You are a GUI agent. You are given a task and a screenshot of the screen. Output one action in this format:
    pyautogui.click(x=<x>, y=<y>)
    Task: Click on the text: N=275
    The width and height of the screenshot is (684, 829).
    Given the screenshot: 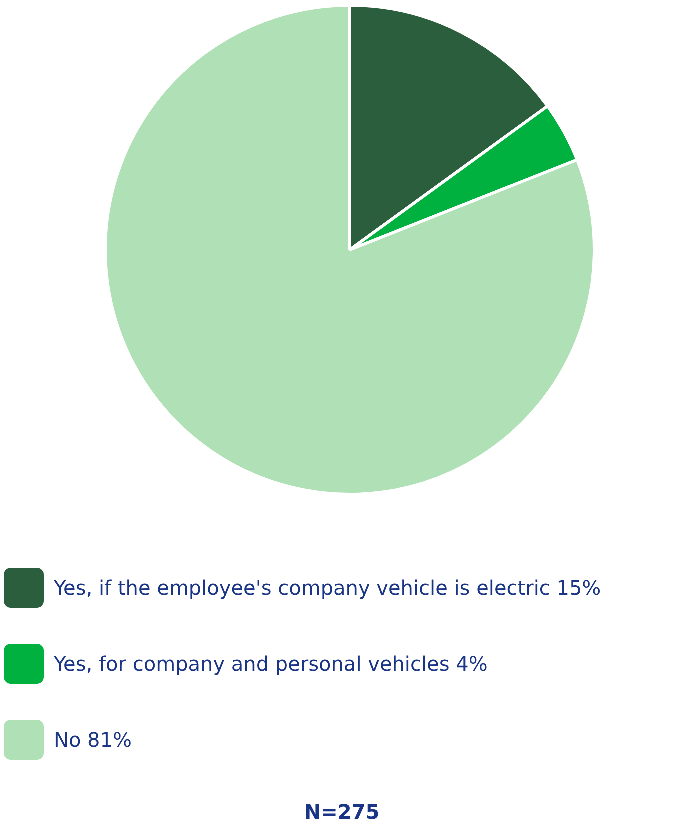 What is the action you would take?
    pyautogui.click(x=342, y=812)
    